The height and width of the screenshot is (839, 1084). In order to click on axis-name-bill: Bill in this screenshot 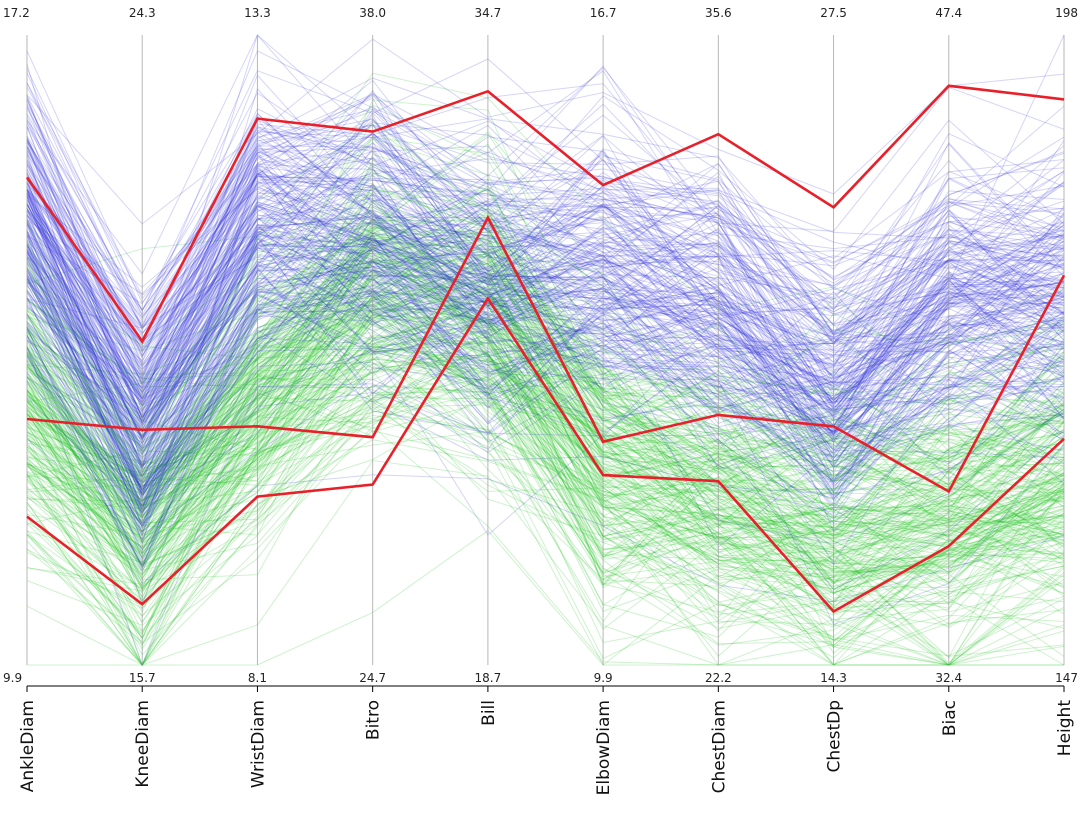, I will do `click(489, 713)`.